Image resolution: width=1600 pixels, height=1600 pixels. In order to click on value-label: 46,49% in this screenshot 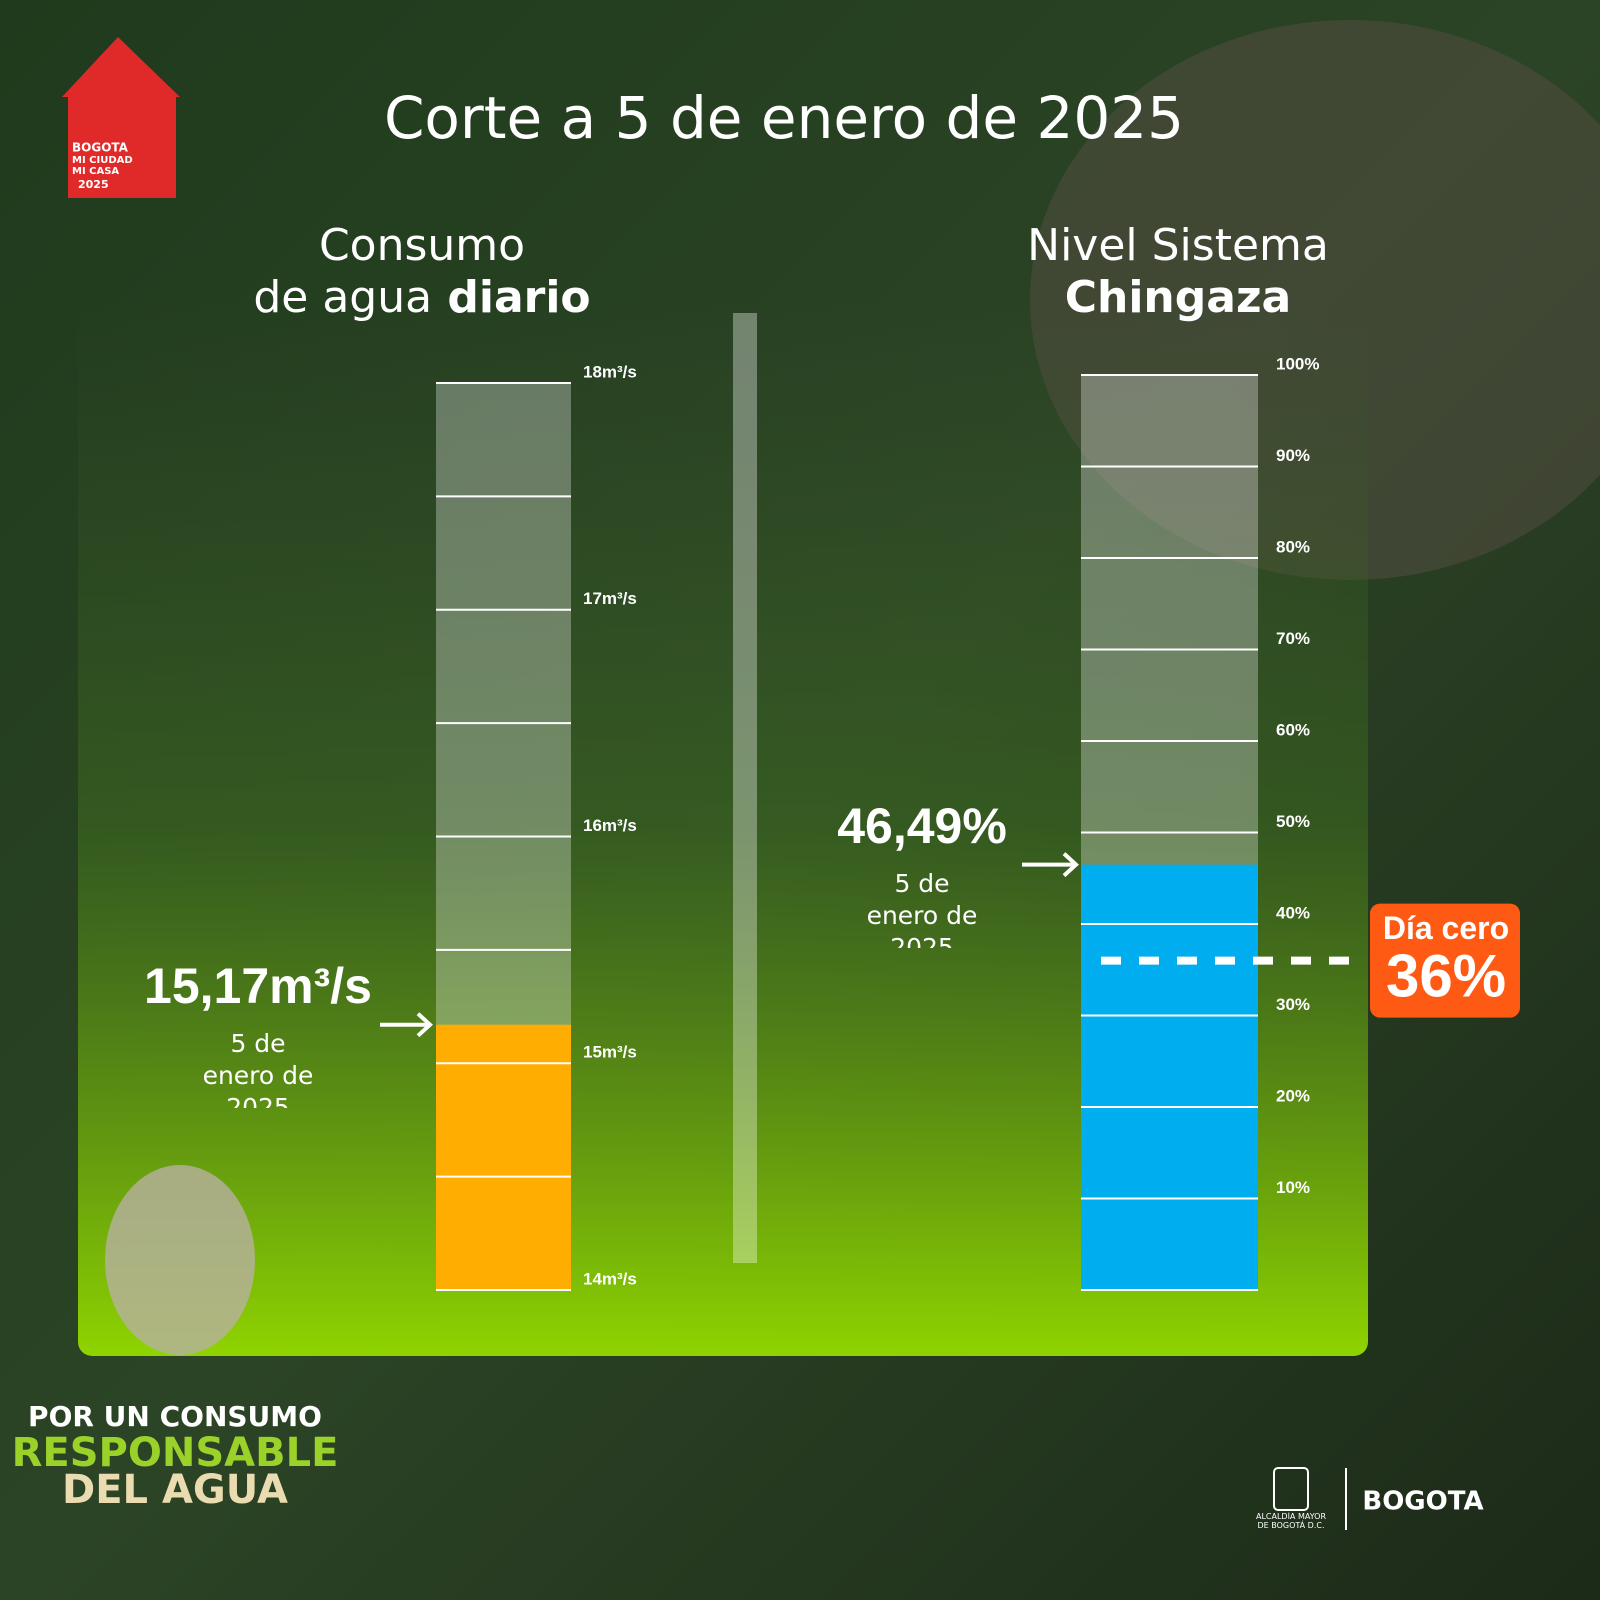, I will do `click(922, 826)`.